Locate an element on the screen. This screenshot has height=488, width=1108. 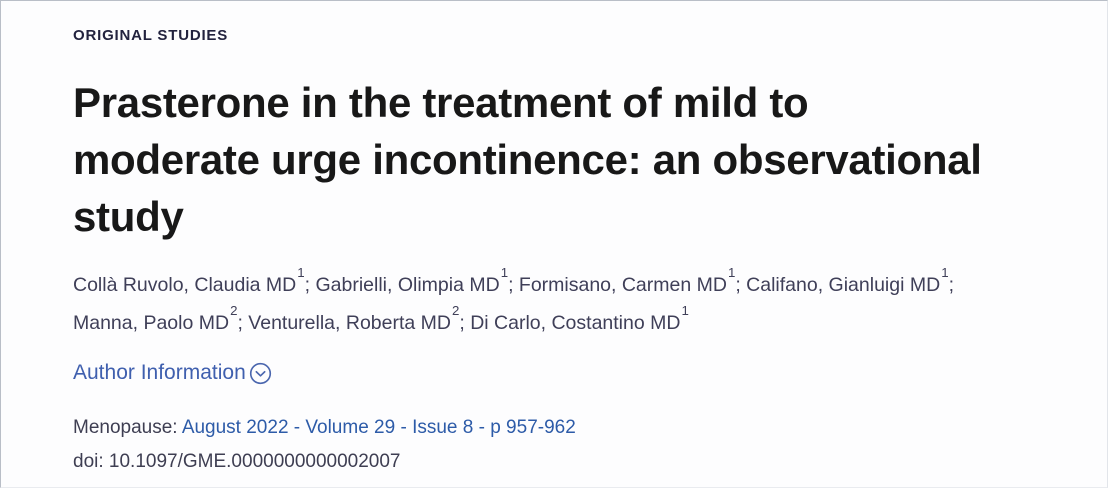
author: Di Carlo, Costantino MD1 is located at coordinates (579, 318).